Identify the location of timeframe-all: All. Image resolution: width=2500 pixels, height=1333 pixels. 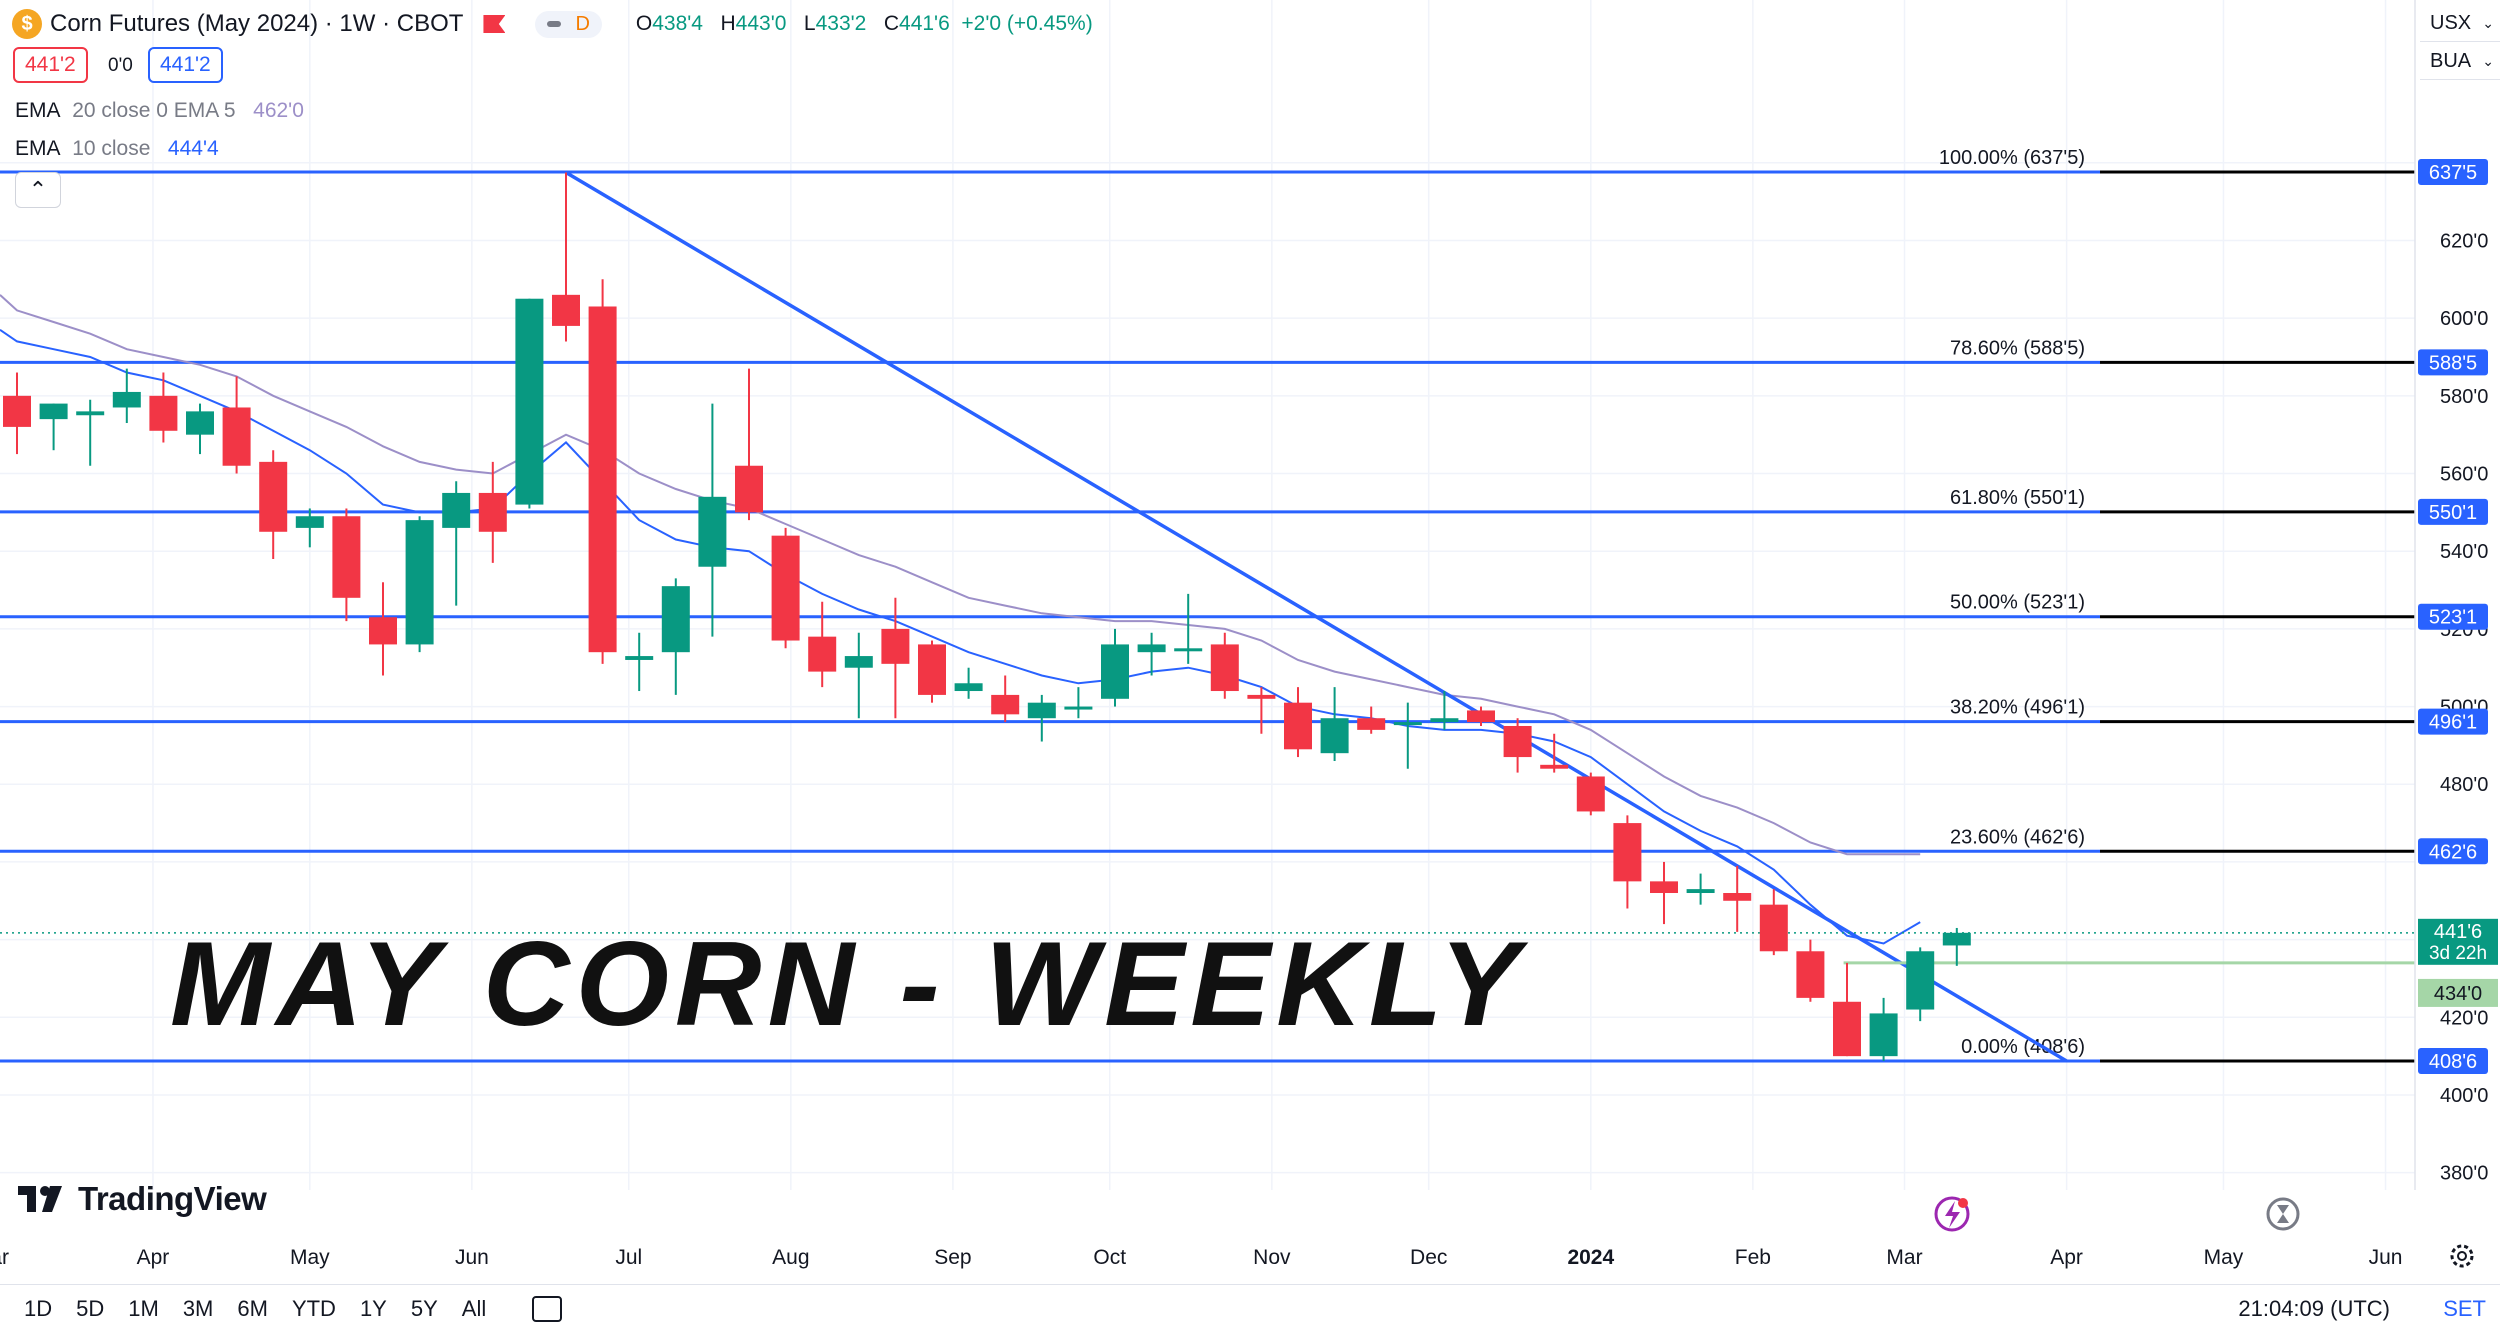
(474, 1308).